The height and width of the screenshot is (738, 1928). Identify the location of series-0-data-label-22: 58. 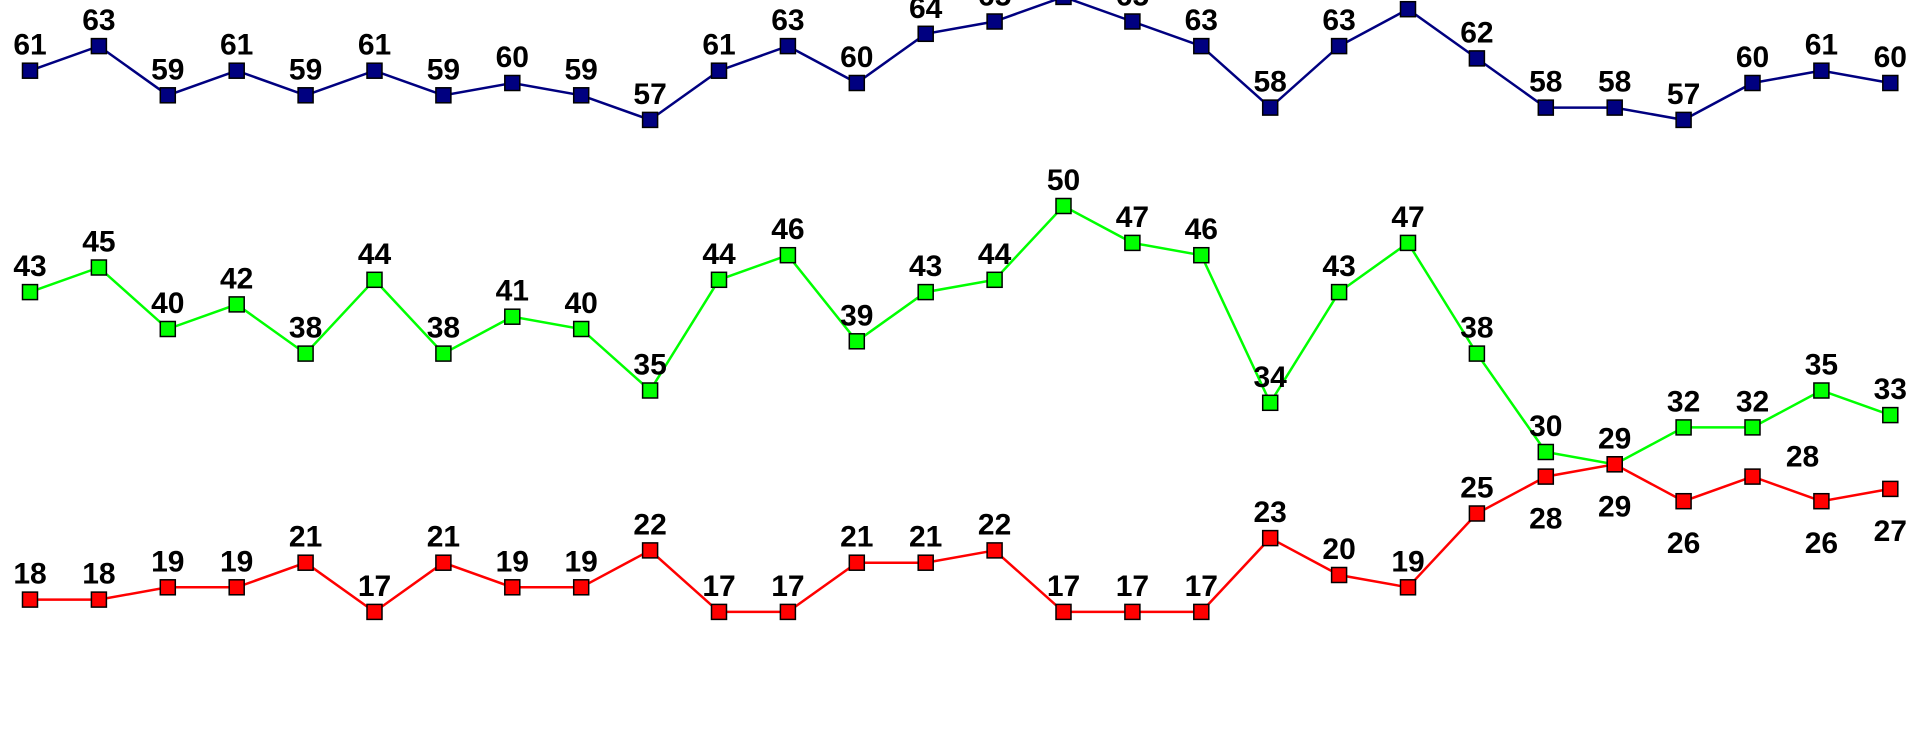
(1545, 82).